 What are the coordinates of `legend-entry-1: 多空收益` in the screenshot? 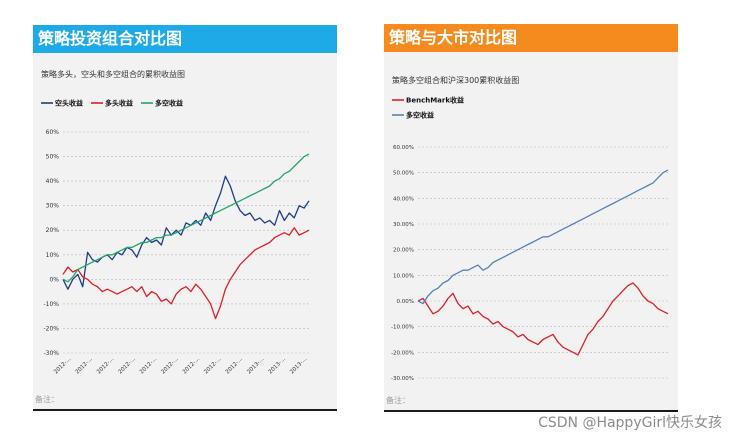 It's located at (413, 115).